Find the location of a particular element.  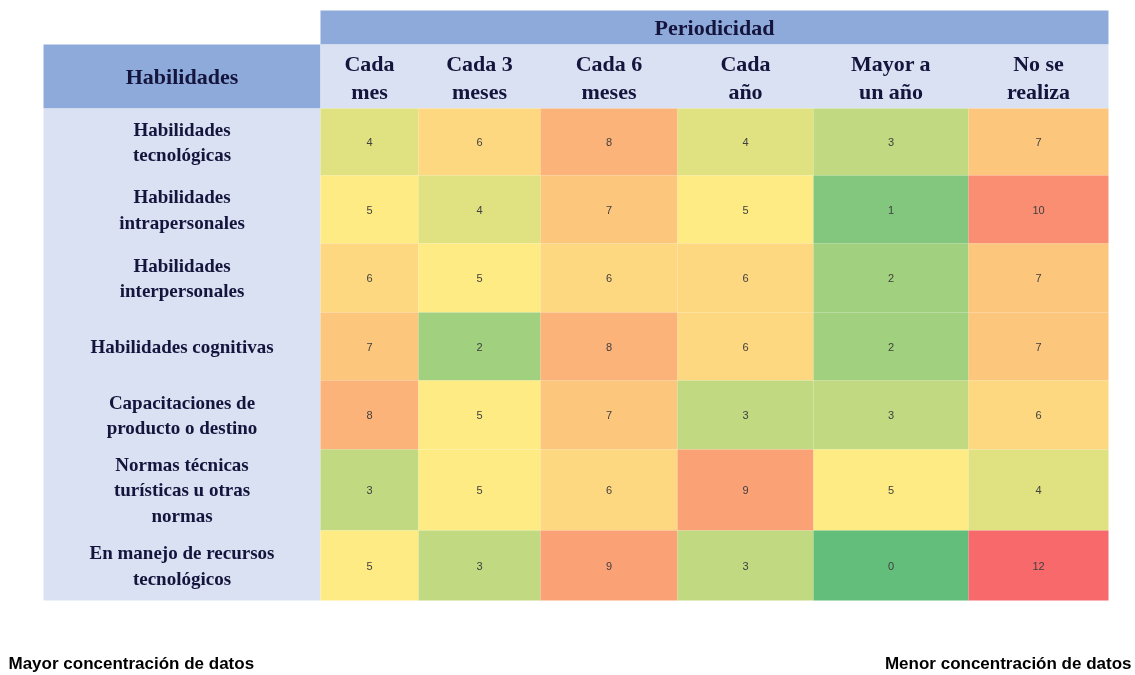

y-tick-label: Normas técnicas turísticas u otras normas is located at coordinates (182, 490).